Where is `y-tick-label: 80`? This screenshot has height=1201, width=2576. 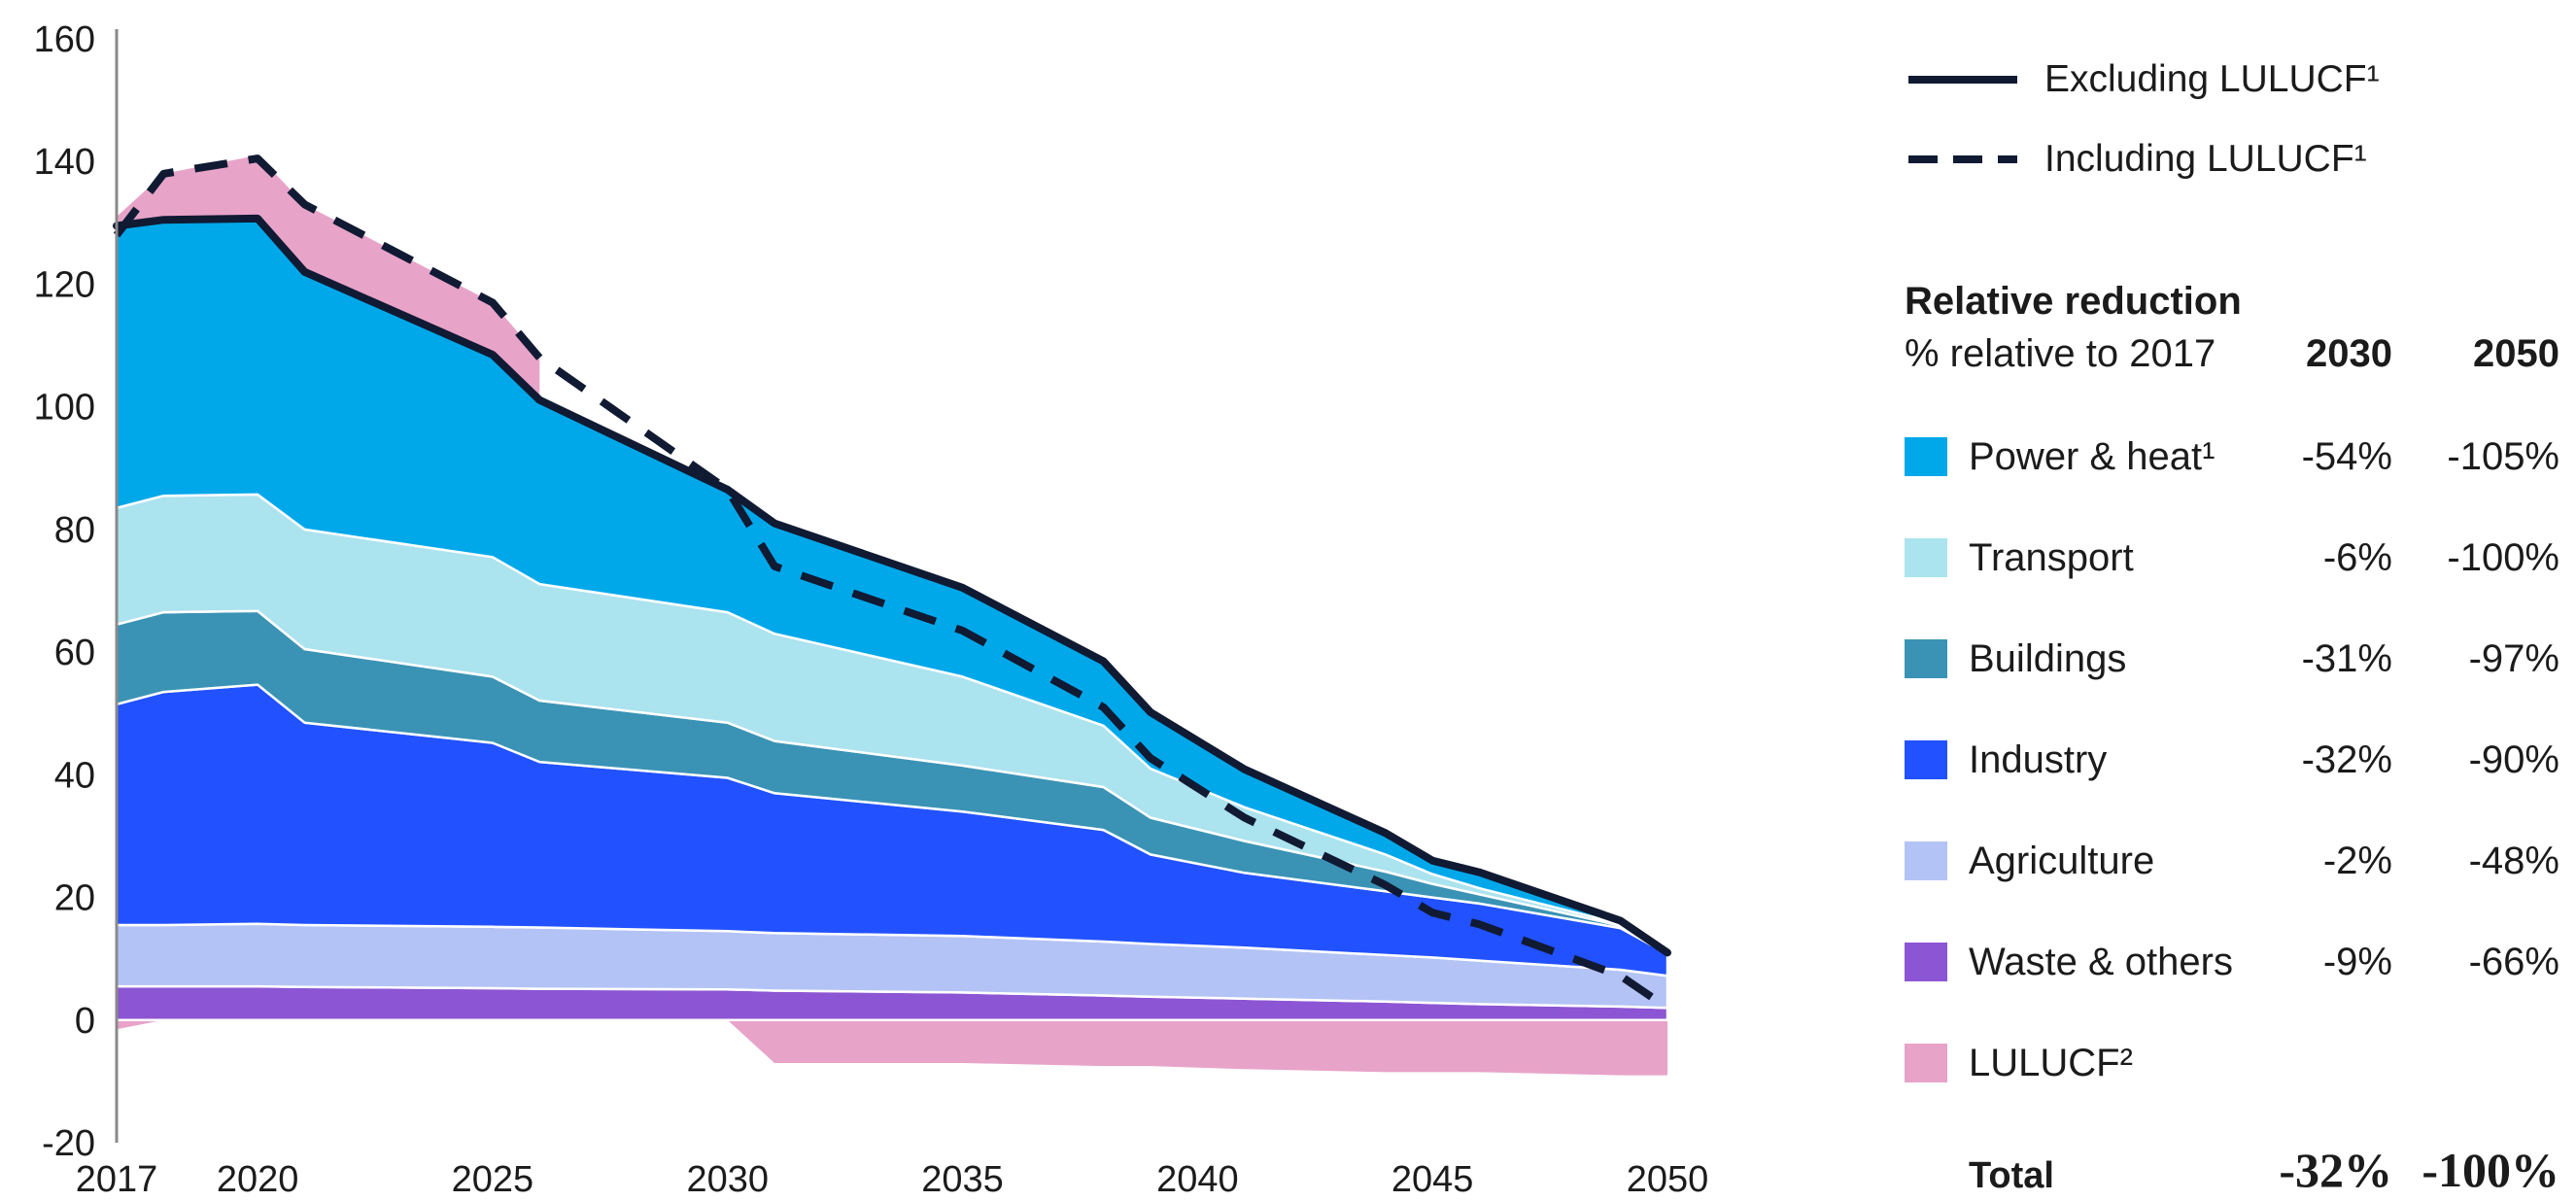
y-tick-label: 80 is located at coordinates (74, 530).